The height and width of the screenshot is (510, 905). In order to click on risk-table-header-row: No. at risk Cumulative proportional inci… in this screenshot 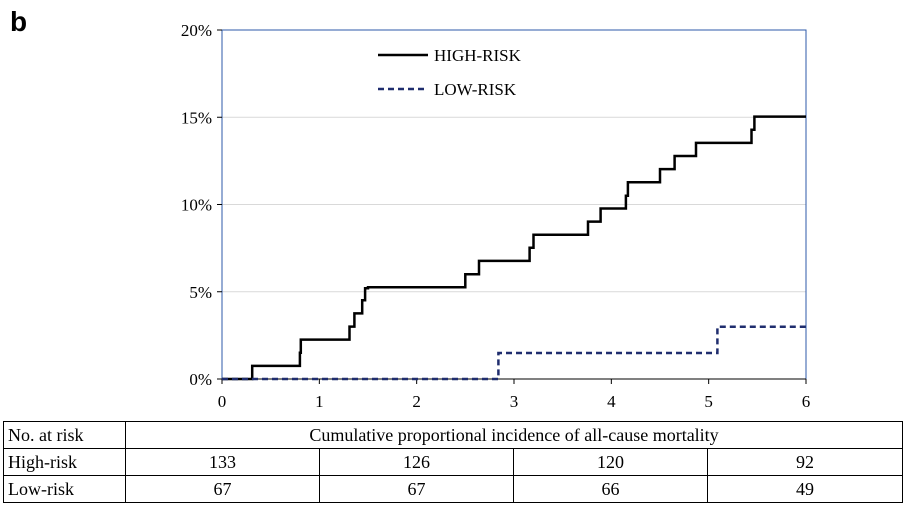, I will do `click(453, 435)`.